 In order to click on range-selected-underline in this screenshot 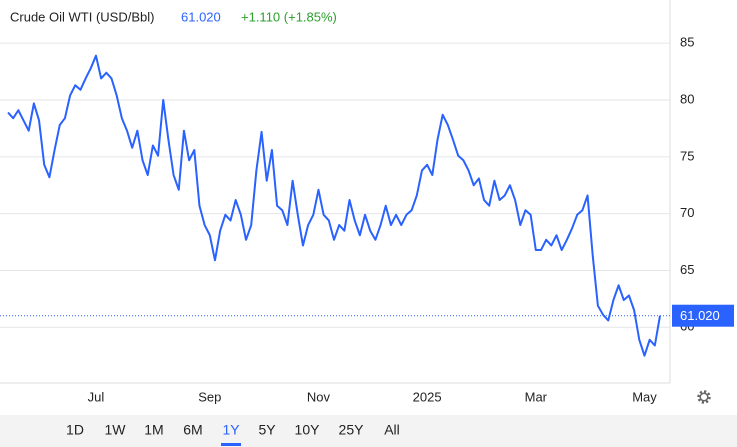, I will do `click(231, 444)`.